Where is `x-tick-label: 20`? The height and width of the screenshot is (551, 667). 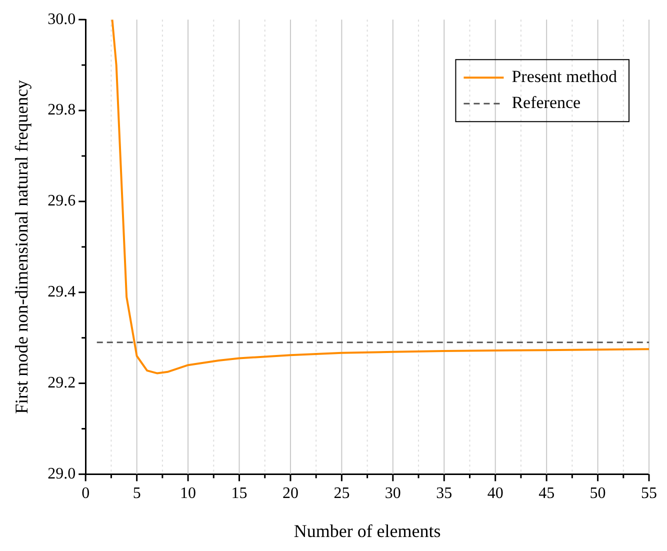
x-tick-label: 20 is located at coordinates (290, 493).